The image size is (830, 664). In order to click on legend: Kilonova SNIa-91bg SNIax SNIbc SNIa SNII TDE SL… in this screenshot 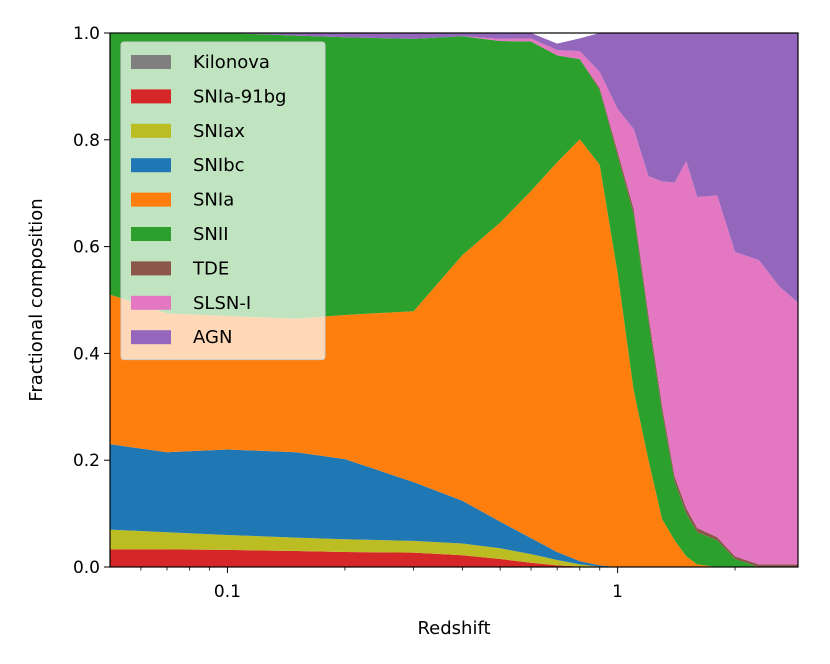, I will do `click(223, 201)`.